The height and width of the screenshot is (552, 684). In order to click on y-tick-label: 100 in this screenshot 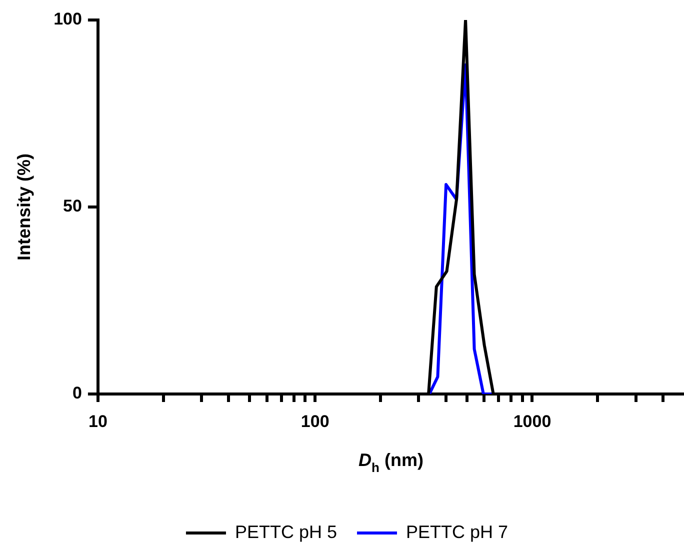, I will do `click(68, 19)`.